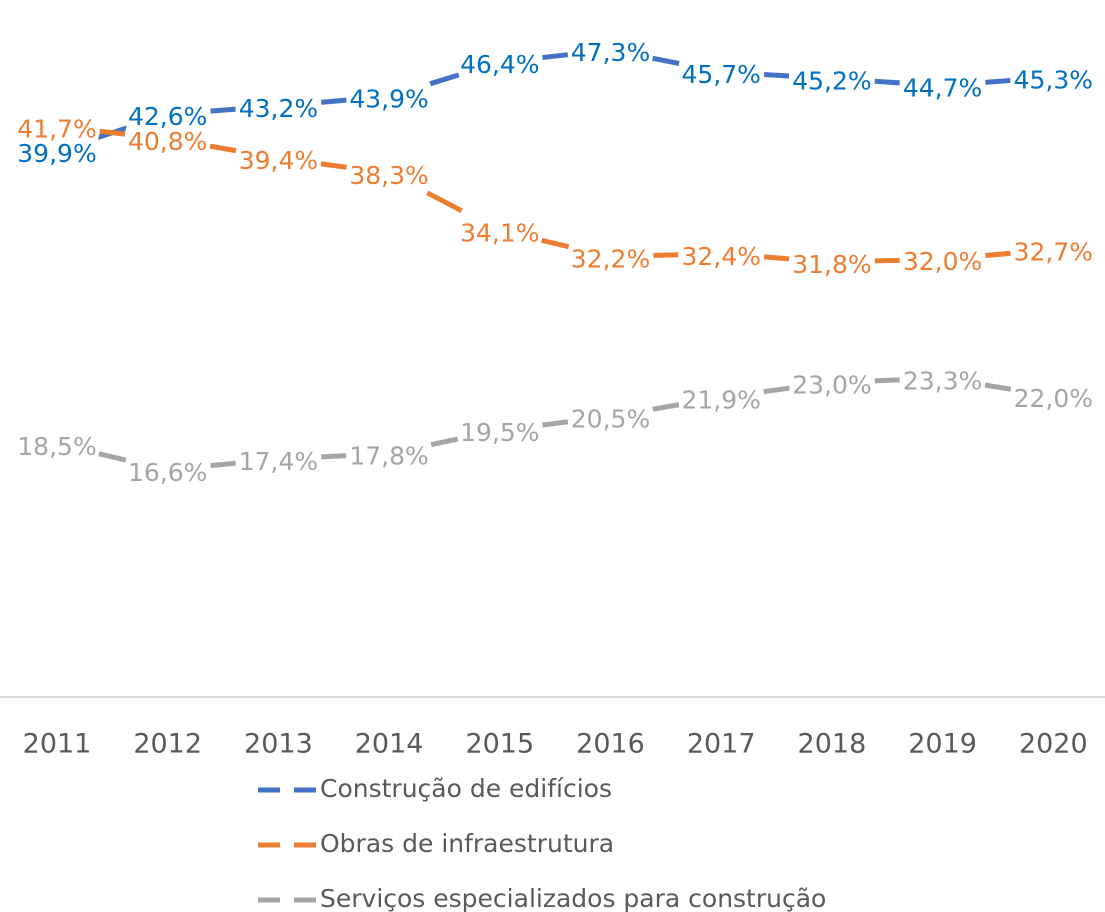  What do you see at coordinates (278, 108) in the screenshot?
I see `data-label: 43,2%` at bounding box center [278, 108].